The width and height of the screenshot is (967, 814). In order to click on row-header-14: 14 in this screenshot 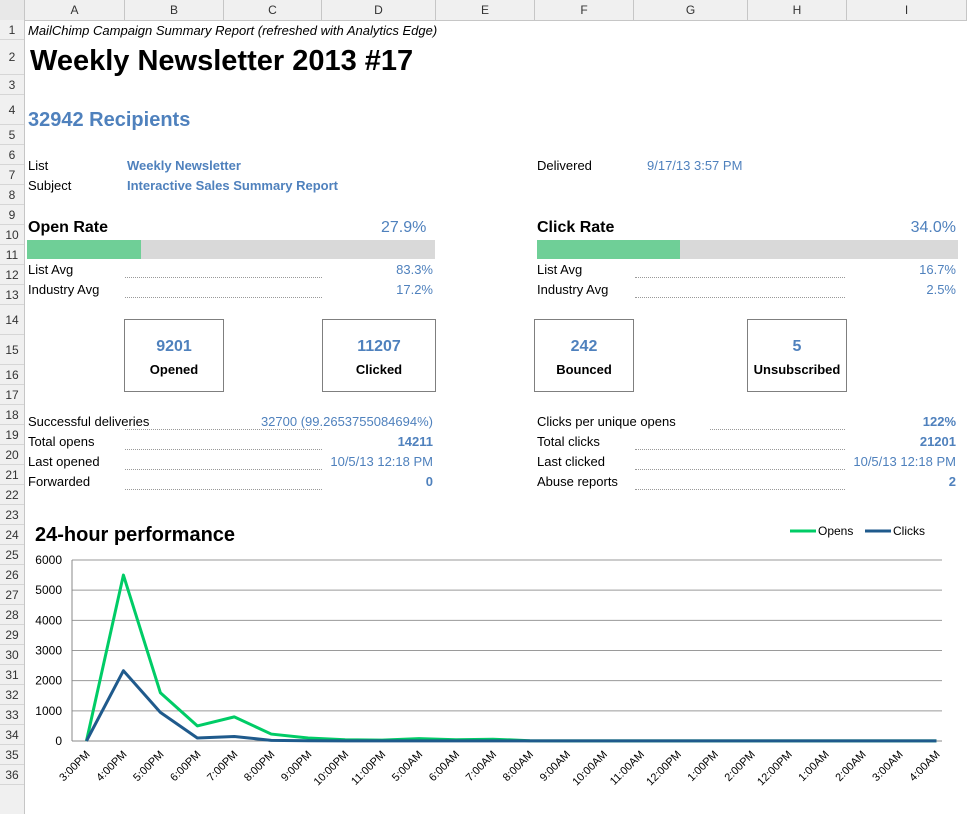, I will do `click(12, 320)`.